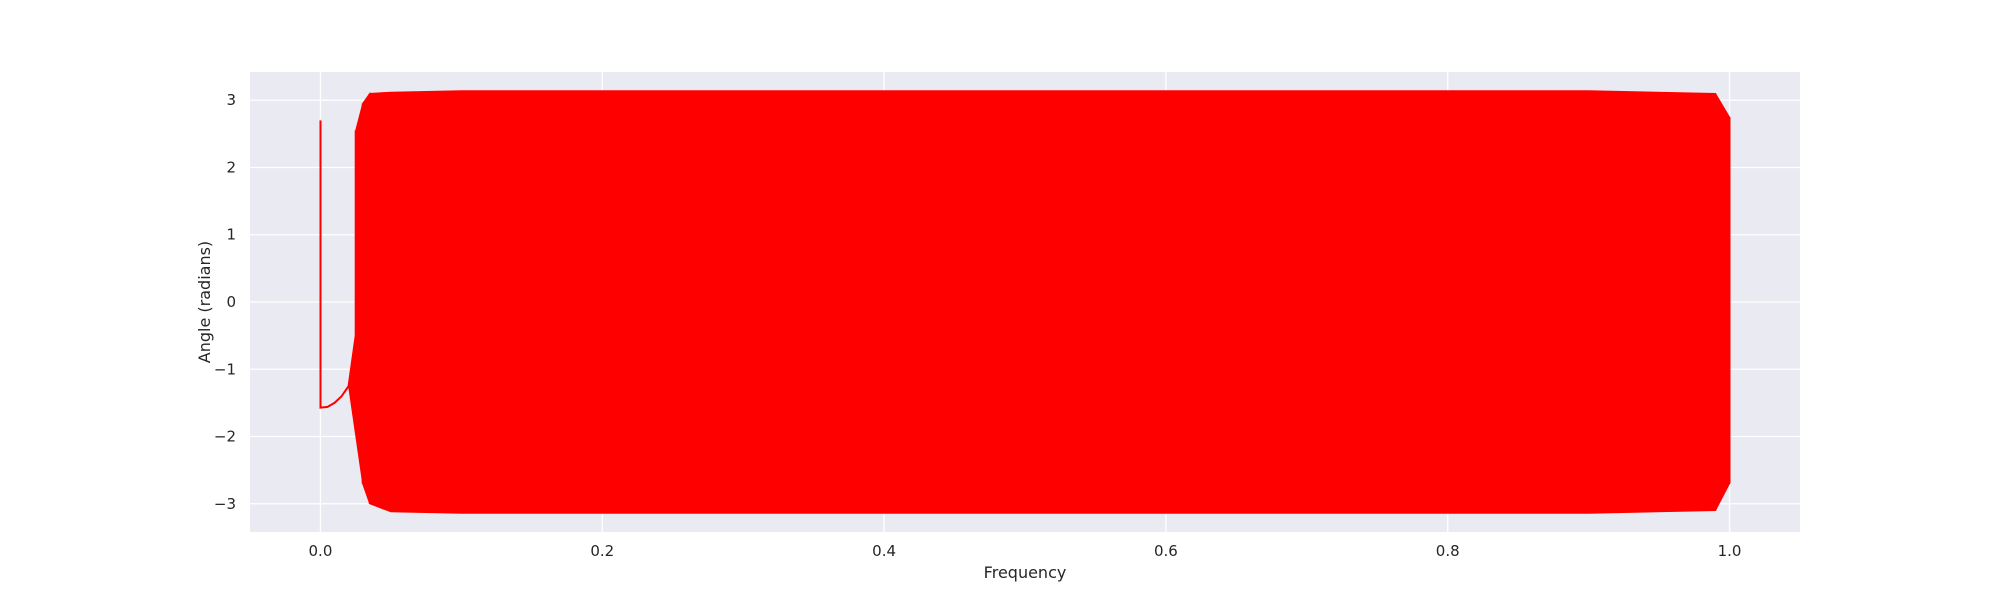 Image resolution: width=2000 pixels, height=600 pixels. What do you see at coordinates (1448, 551) in the screenshot?
I see `x-tick-label: 0.8` at bounding box center [1448, 551].